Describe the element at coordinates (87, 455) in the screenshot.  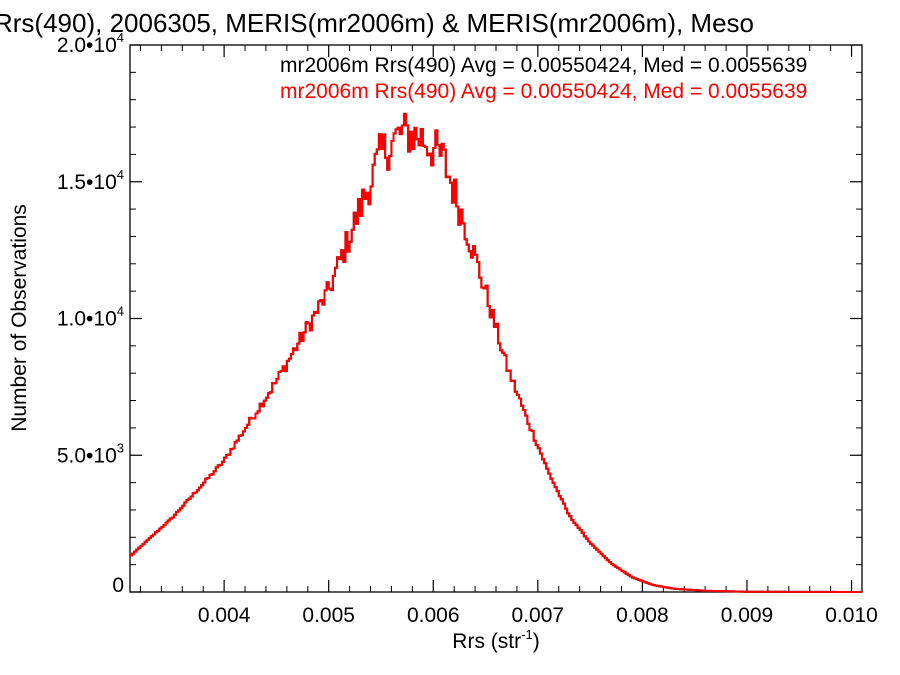
I see `y-tick-label-mantissa: 5.0•10` at that location.